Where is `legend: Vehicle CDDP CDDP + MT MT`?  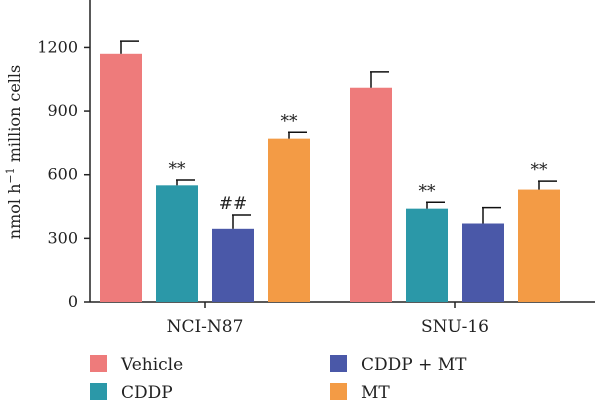
legend: Vehicle CDDP CDDP + MT MT is located at coordinates (278, 379).